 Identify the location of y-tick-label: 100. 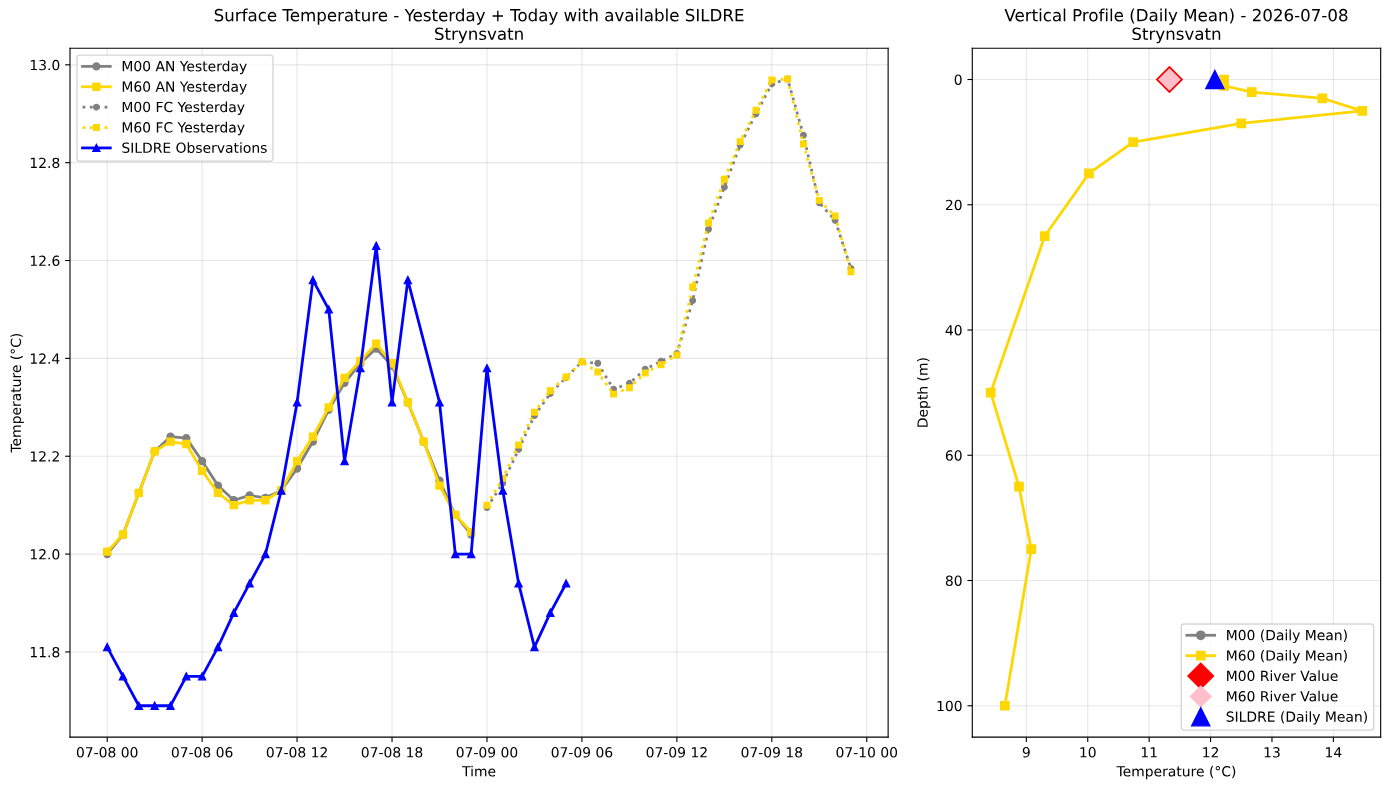
(949, 706).